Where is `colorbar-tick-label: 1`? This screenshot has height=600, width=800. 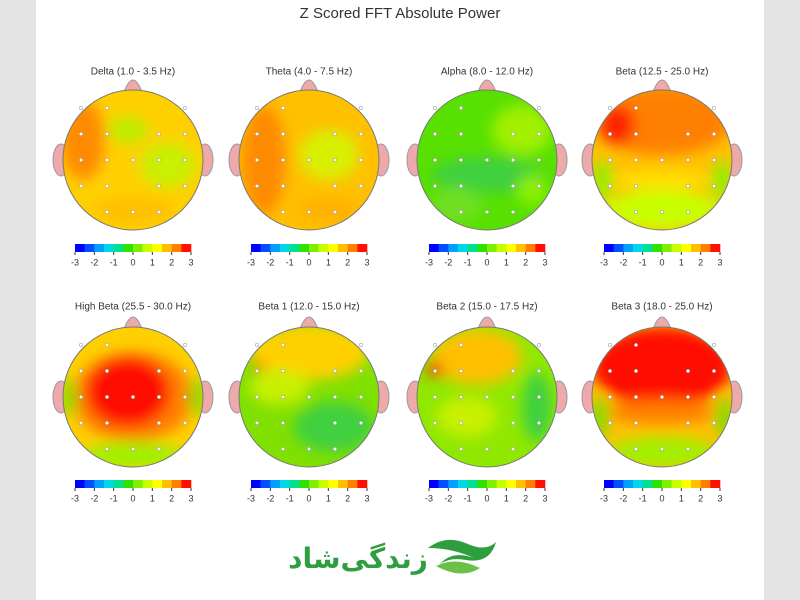 colorbar-tick-label: 1 is located at coordinates (506, 498).